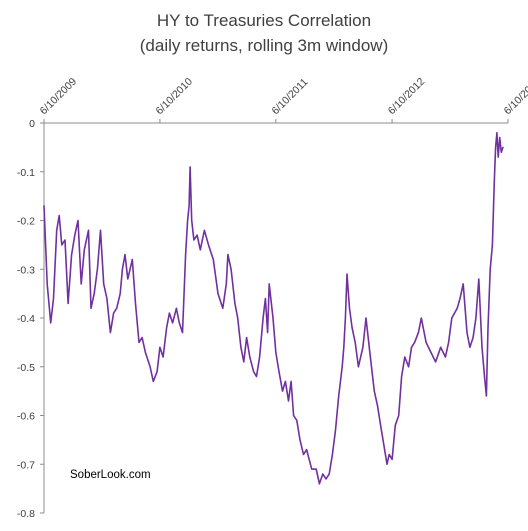 Image resolution: width=528 pixels, height=531 pixels. I want to click on y-tick-label: -0.8, so click(26, 514).